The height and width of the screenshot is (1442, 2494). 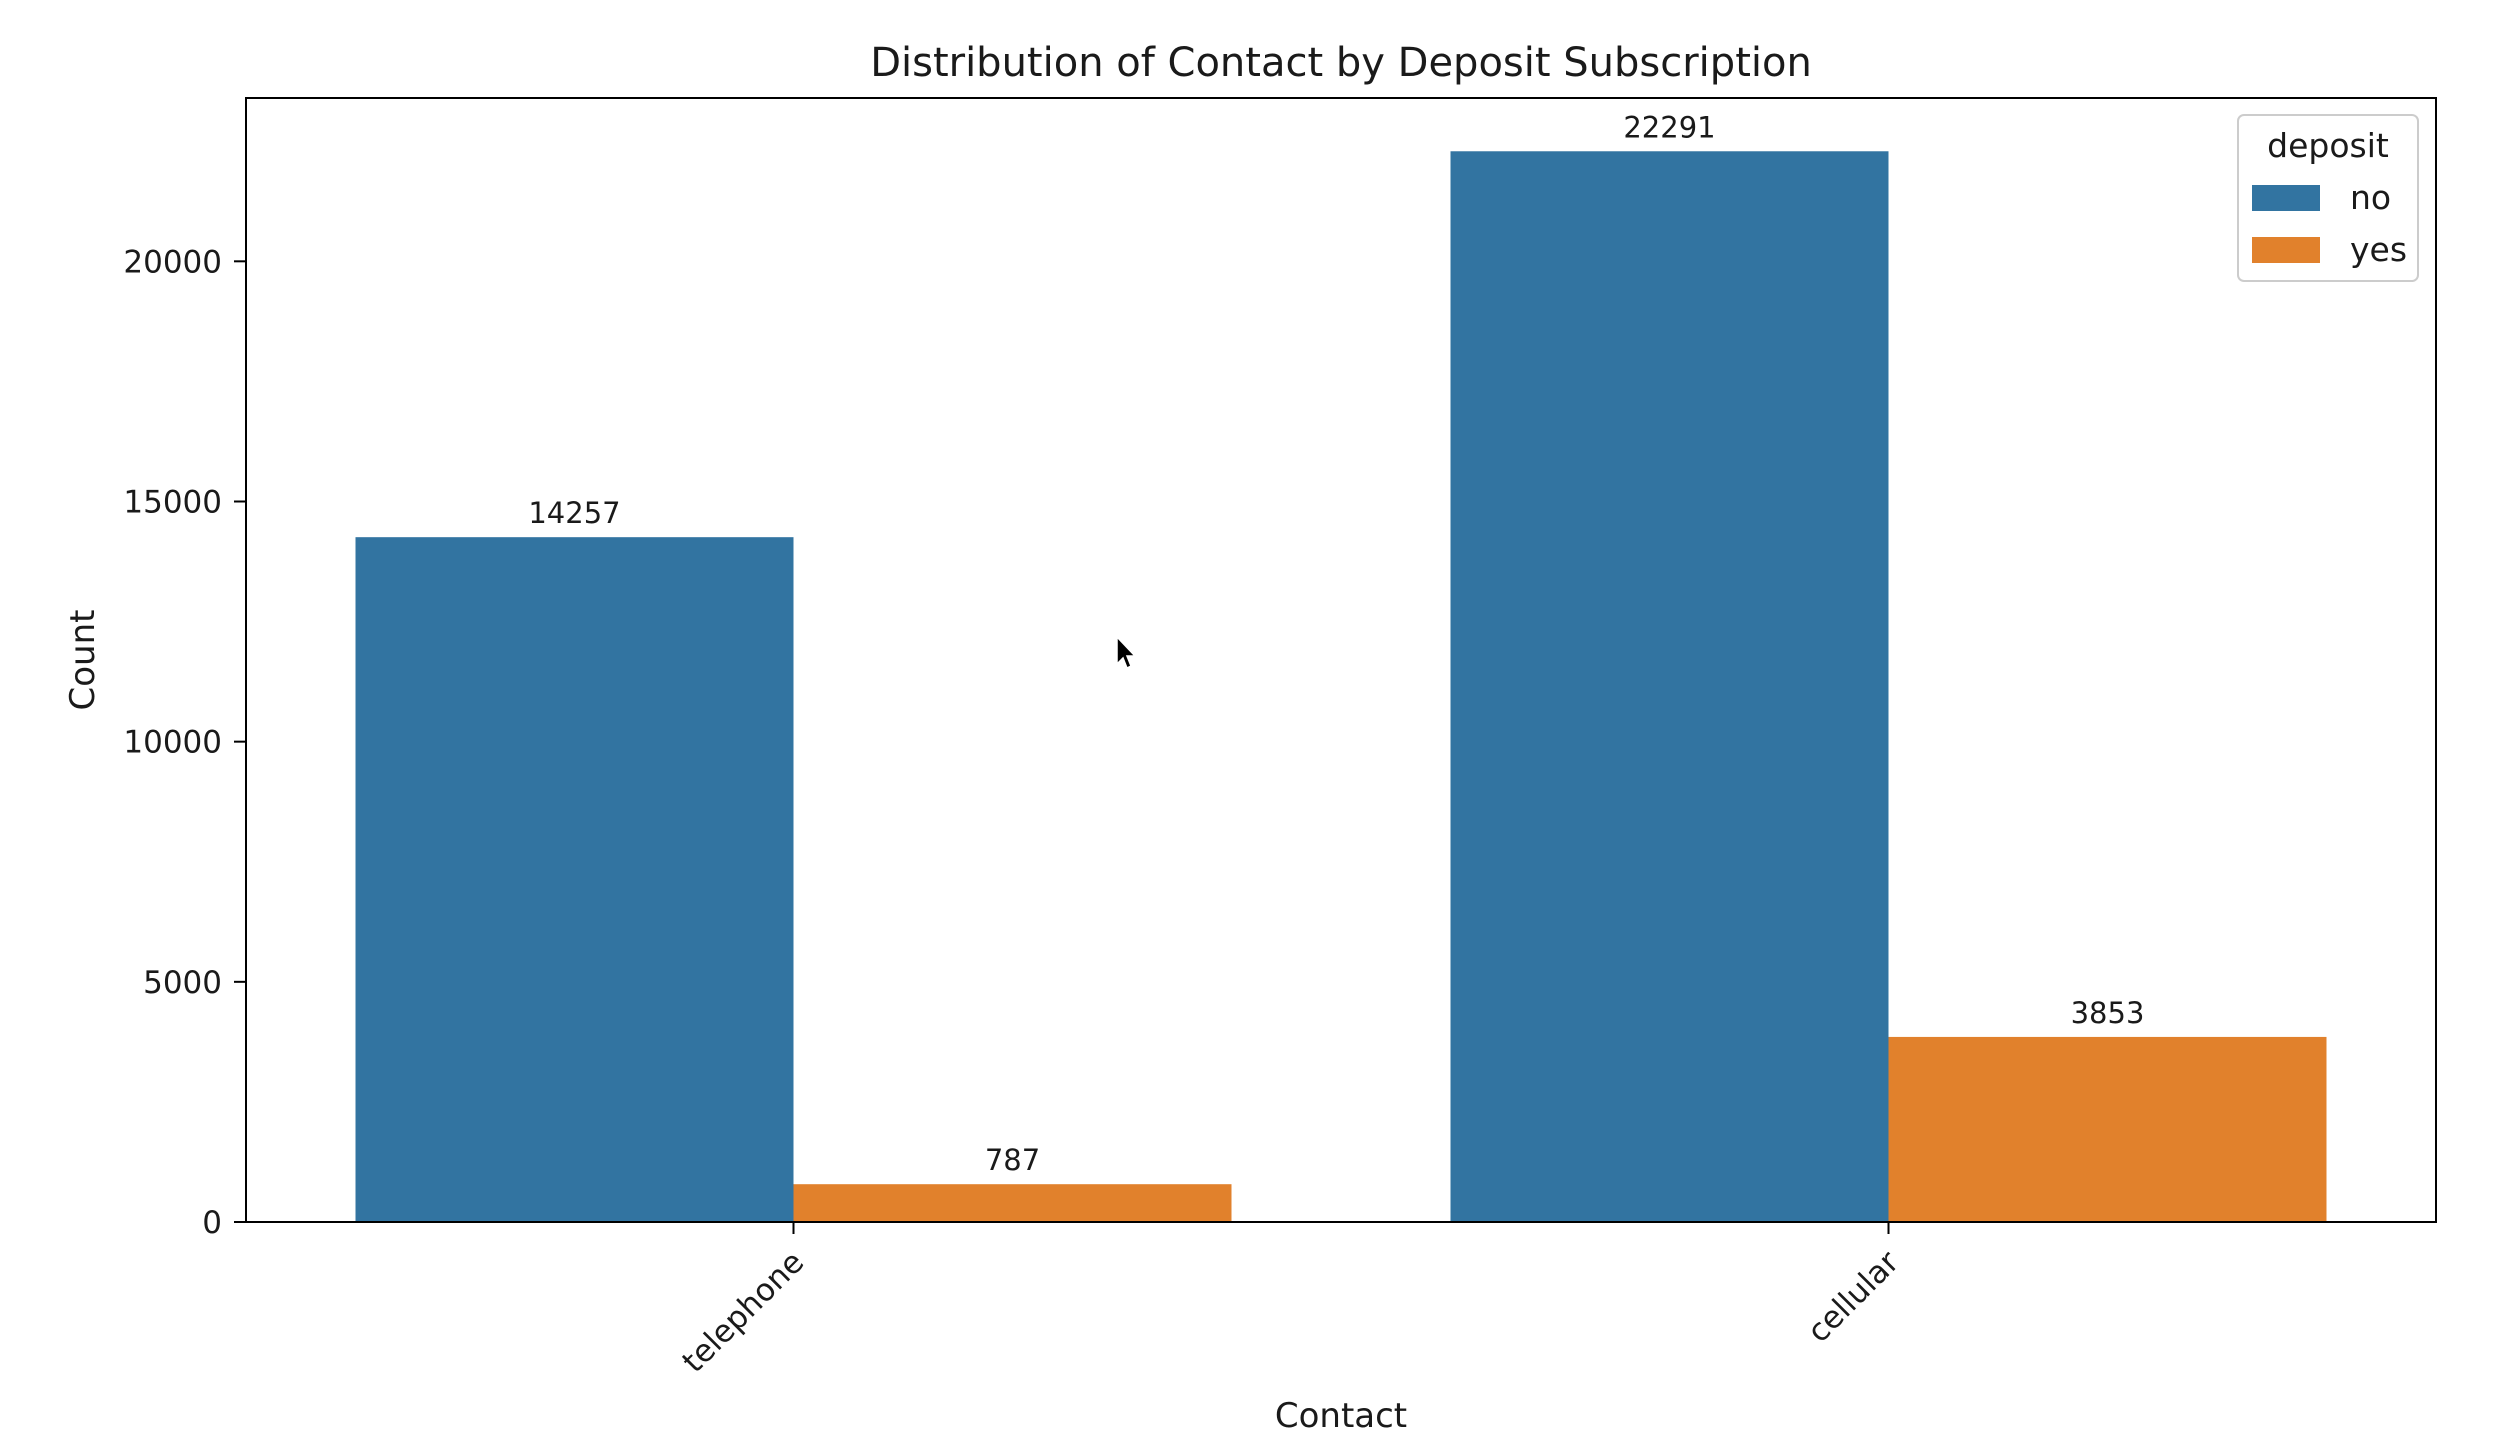 I want to click on legend-swatch-yes, so click(x=2286, y=250).